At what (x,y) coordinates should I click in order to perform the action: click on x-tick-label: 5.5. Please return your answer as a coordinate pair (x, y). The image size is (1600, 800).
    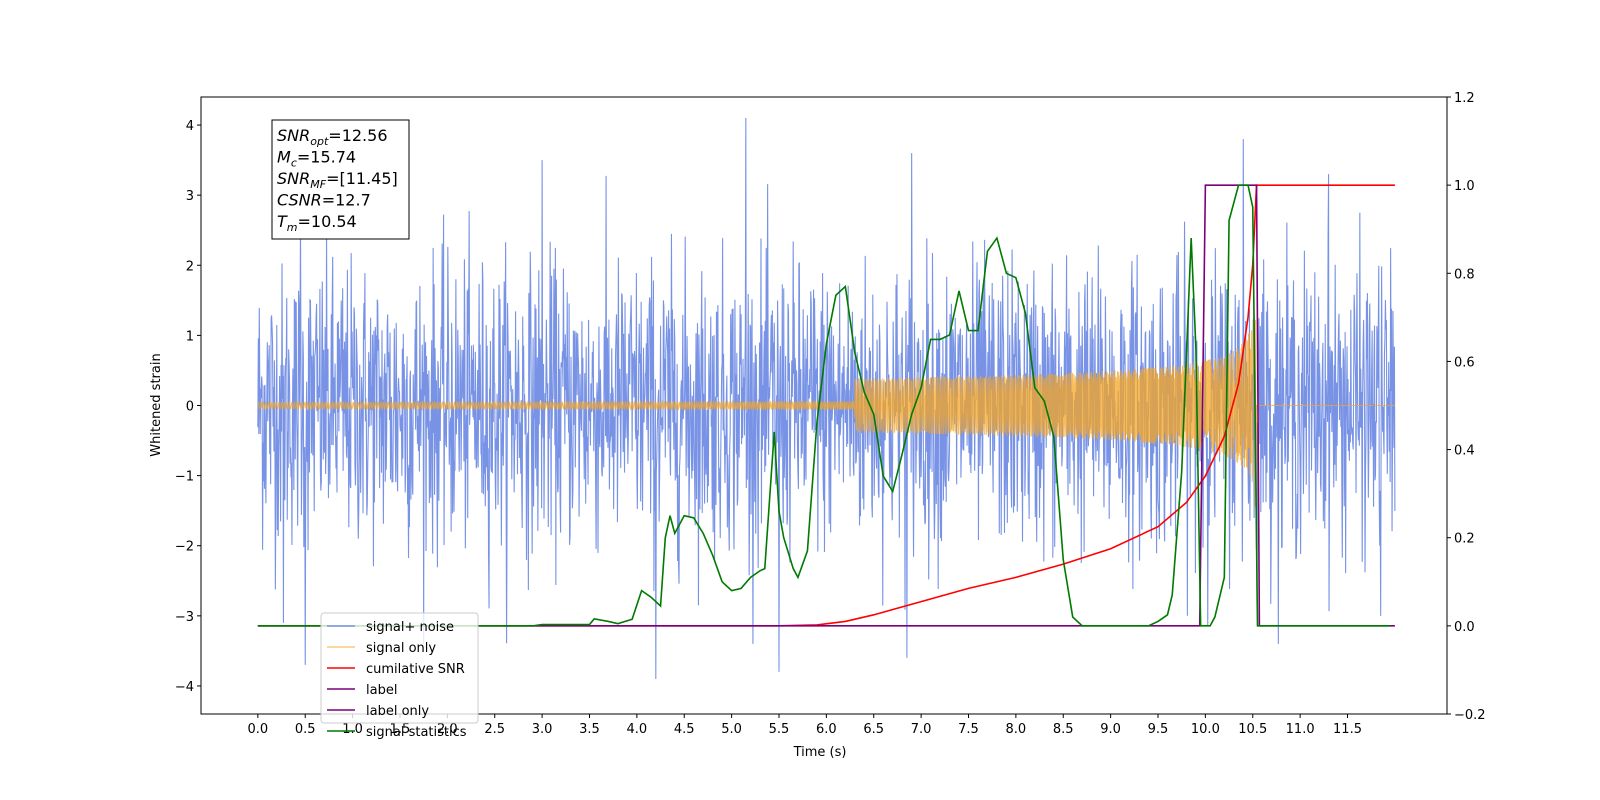
    Looking at the image, I should click on (779, 729).